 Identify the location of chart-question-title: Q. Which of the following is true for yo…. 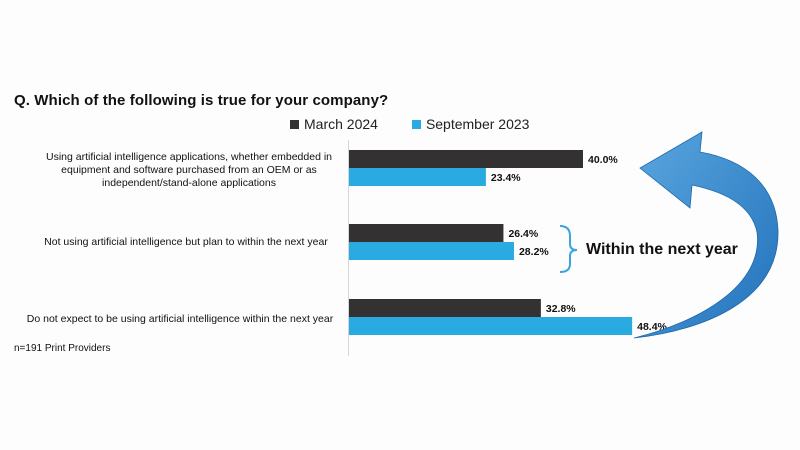
(201, 100).